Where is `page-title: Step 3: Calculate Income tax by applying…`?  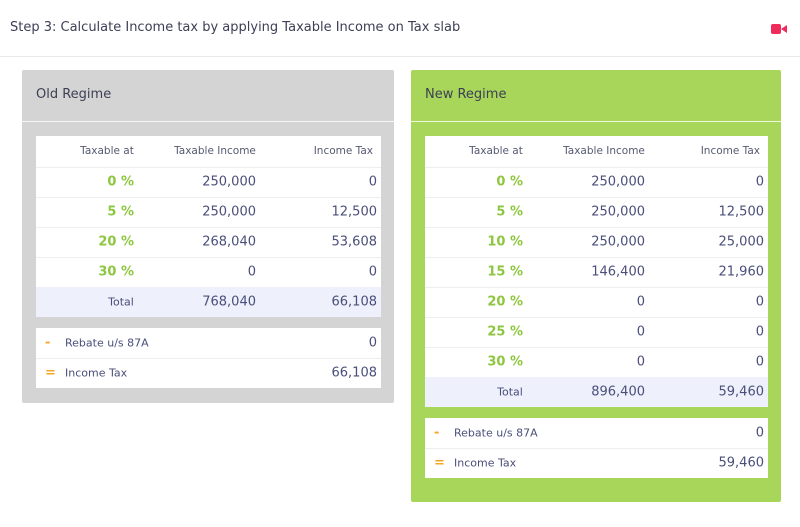
page-title: Step 3: Calculate Income tax by applying… is located at coordinates (235, 27).